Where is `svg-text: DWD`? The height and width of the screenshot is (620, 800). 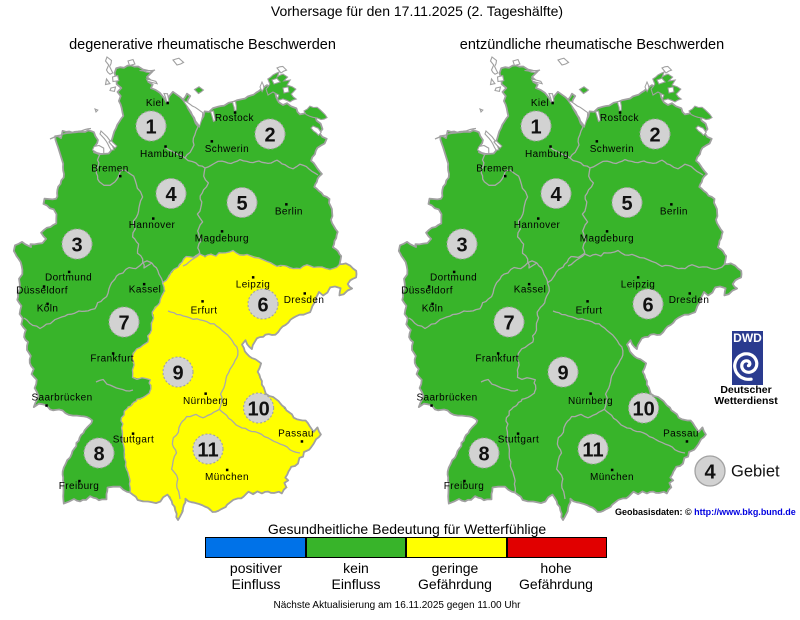
svg-text: DWD is located at coordinates (747, 338).